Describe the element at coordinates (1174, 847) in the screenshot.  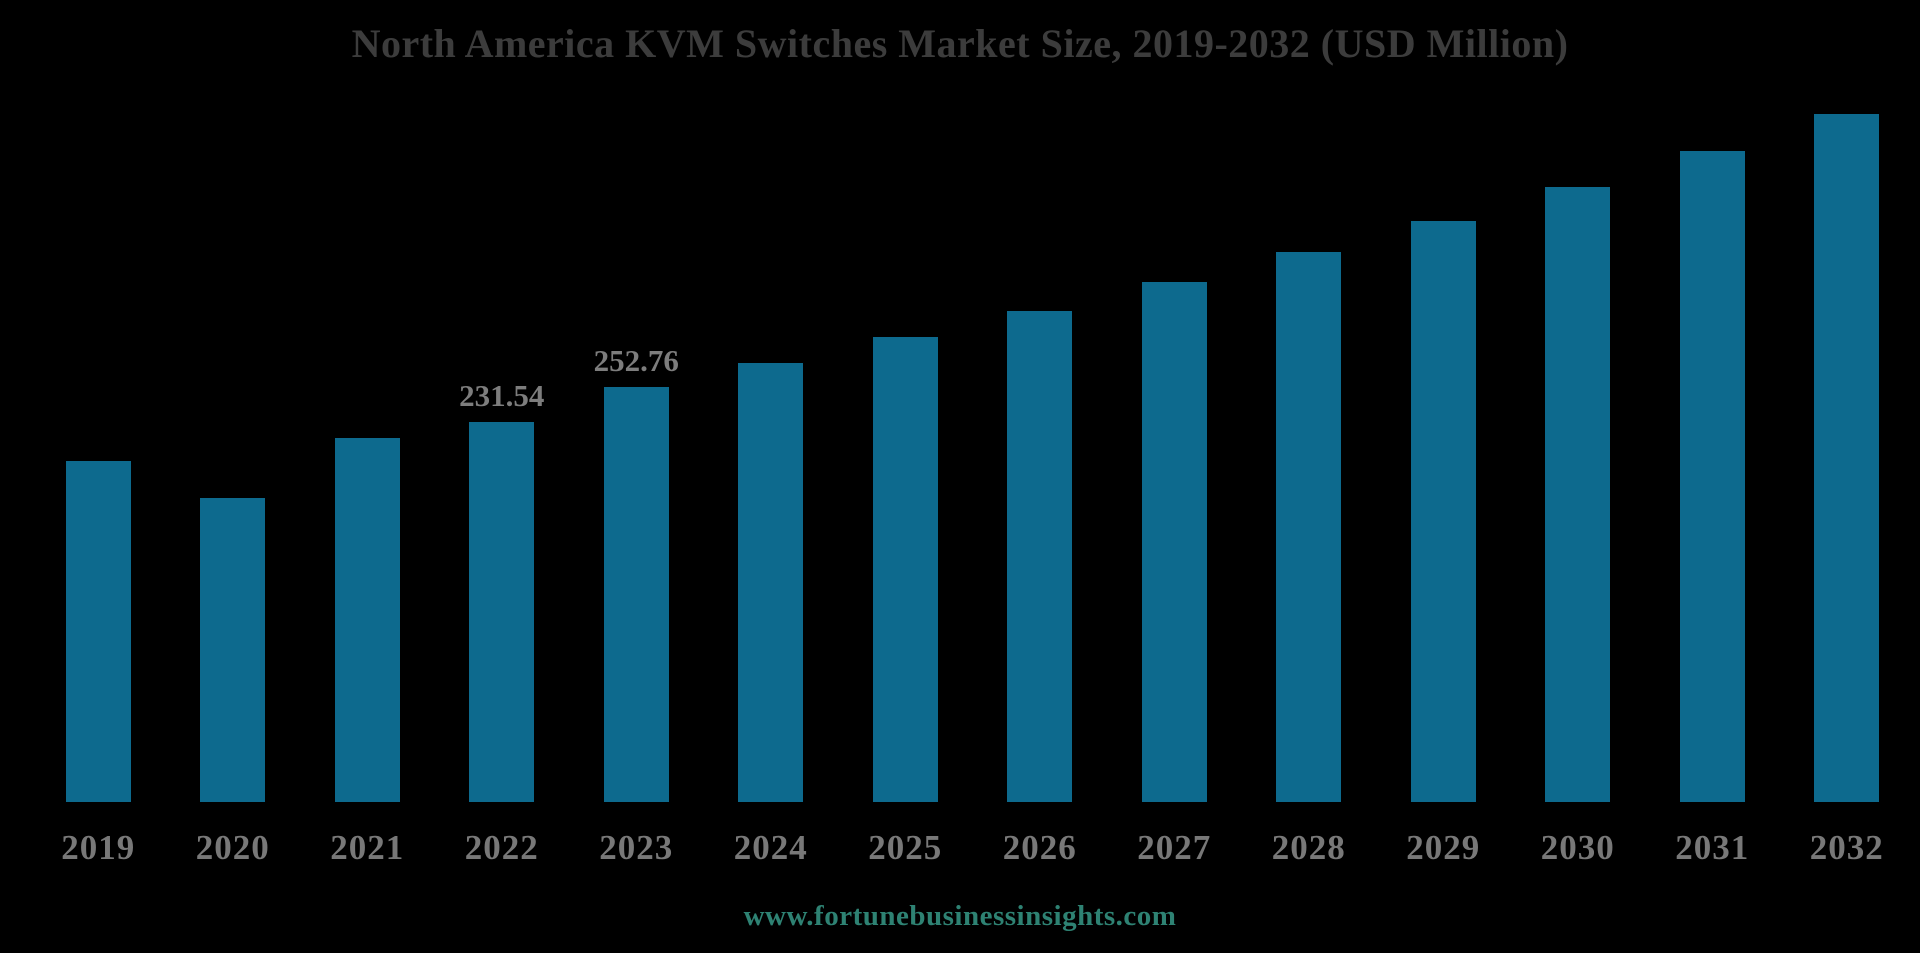
I see `x-axis-label-2027: 2027` at that location.